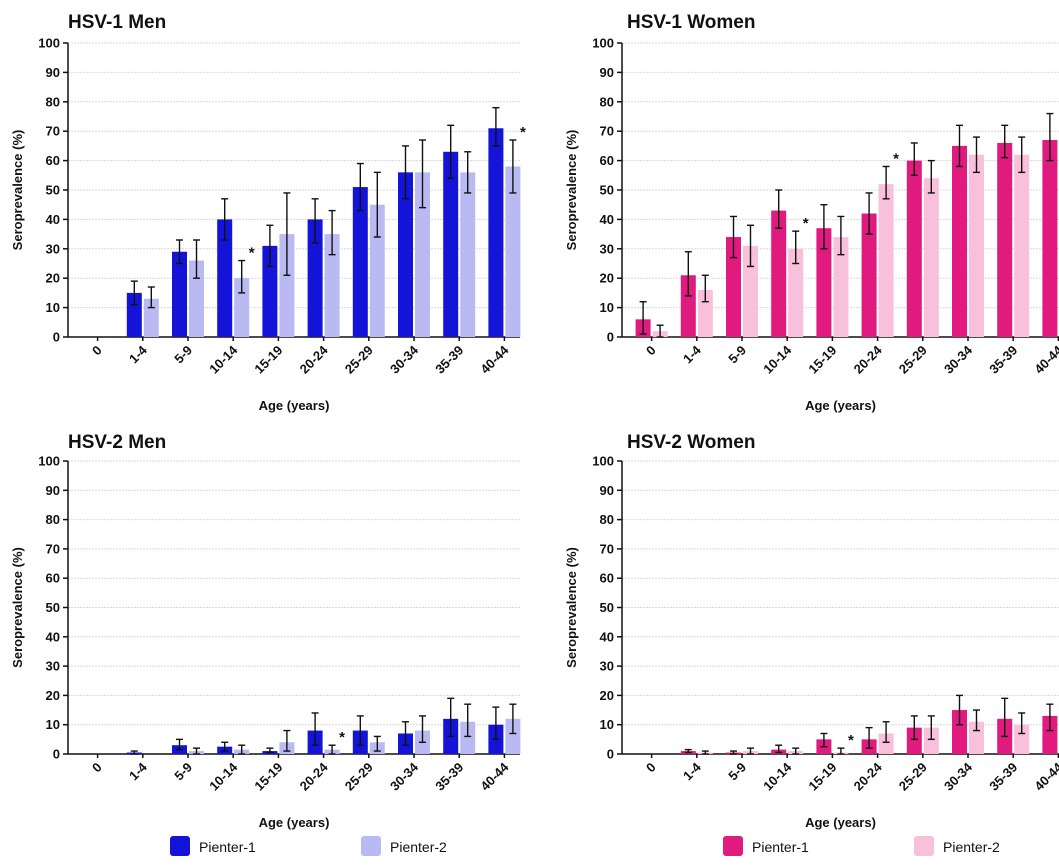  What do you see at coordinates (117, 442) in the screenshot?
I see `panel-title: HSV-2 Men` at bounding box center [117, 442].